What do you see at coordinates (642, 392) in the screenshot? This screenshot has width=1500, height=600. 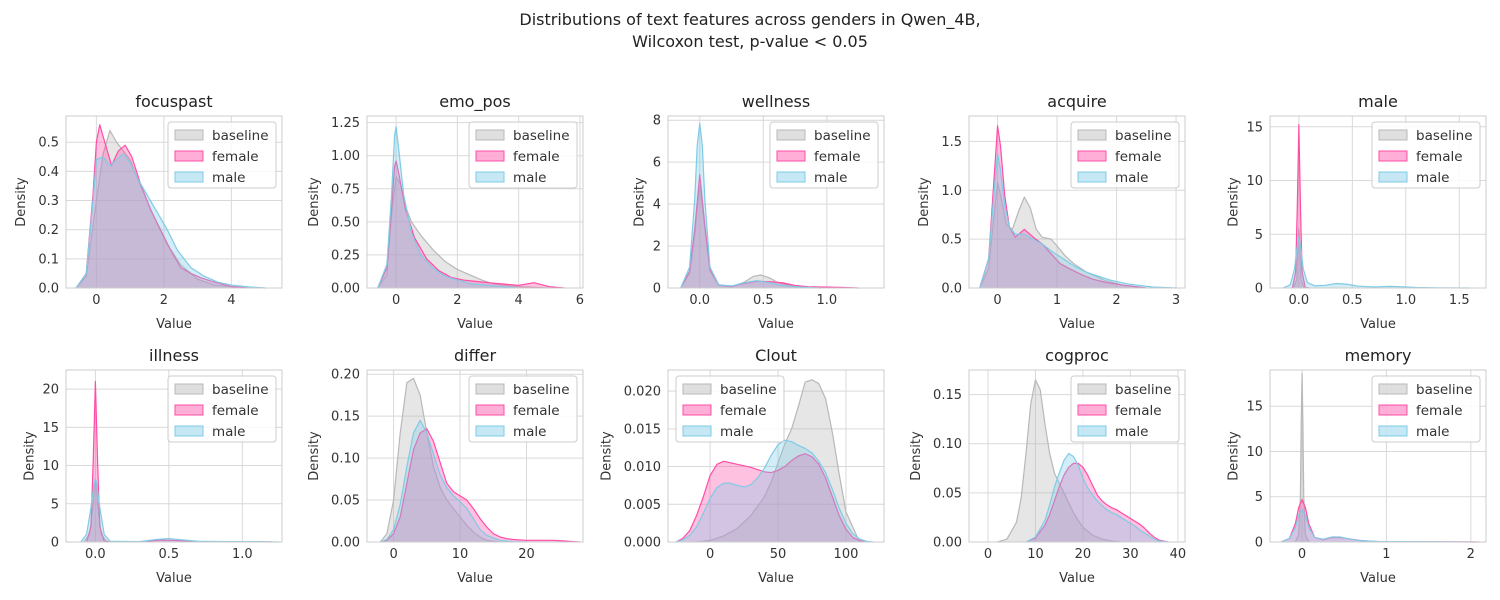 I see `y-tick-label: 0.020` at bounding box center [642, 392].